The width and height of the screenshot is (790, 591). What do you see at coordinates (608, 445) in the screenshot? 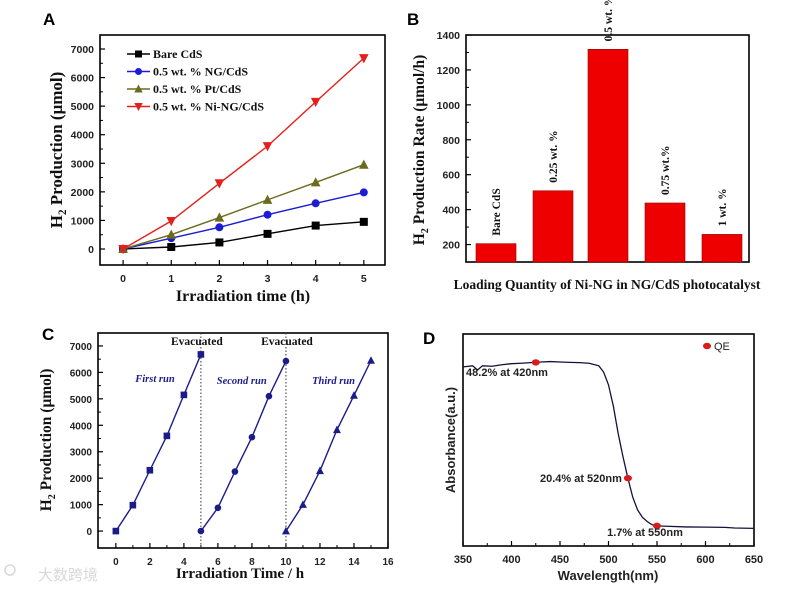
I see `absorbance-curve` at bounding box center [608, 445].